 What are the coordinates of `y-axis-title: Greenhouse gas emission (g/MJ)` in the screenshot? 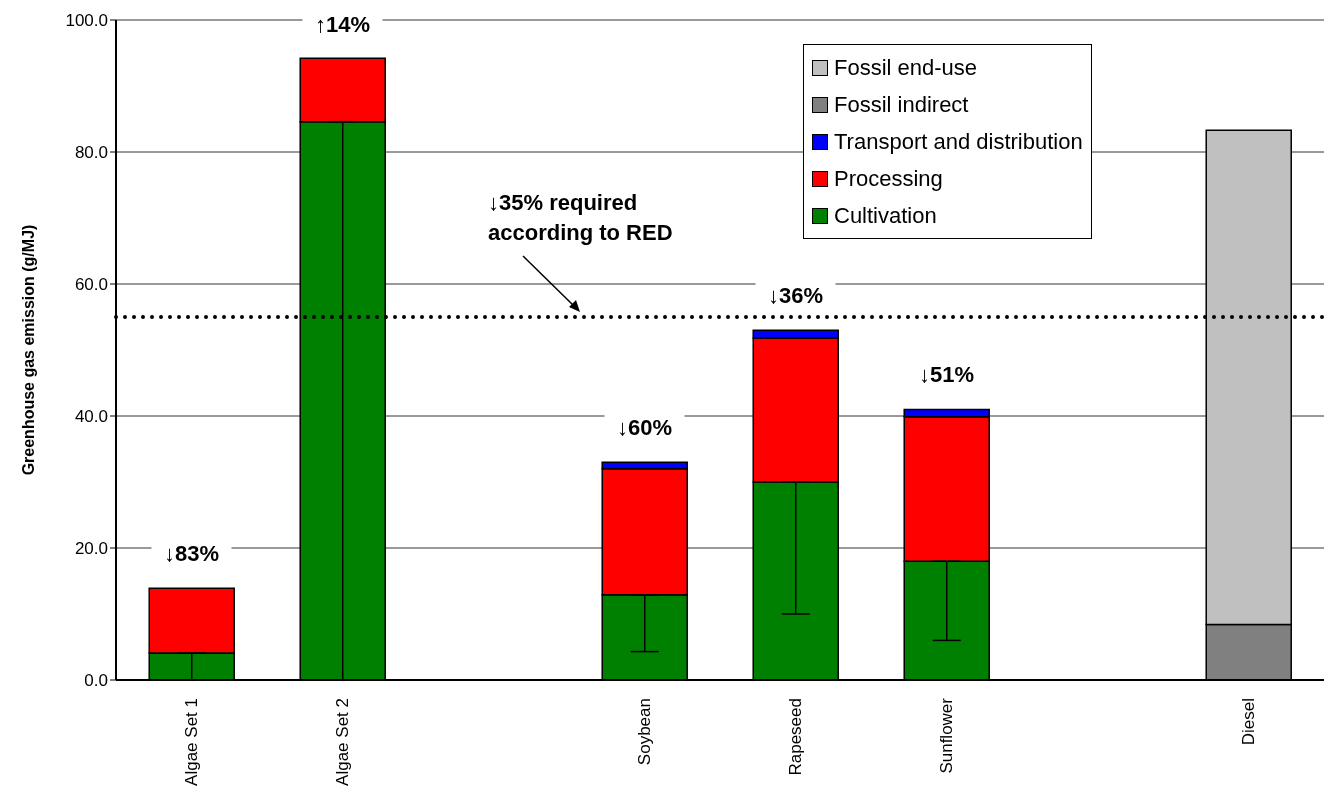 It's located at (28, 350).